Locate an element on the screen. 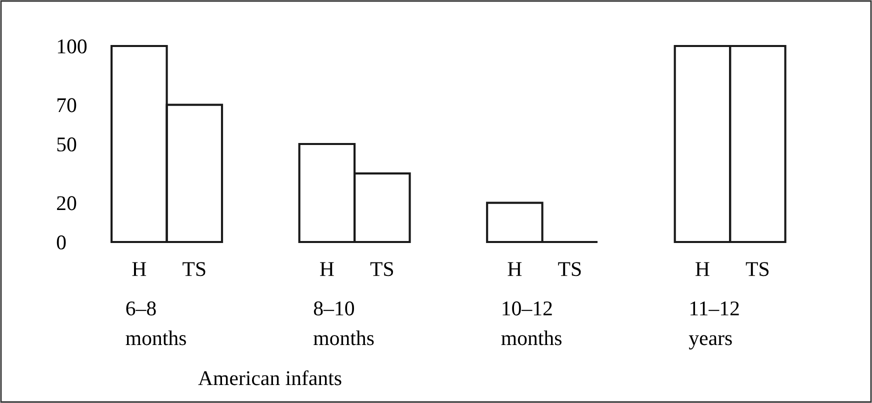 The height and width of the screenshot is (403, 872). y-tick-label: 50 is located at coordinates (66, 144).